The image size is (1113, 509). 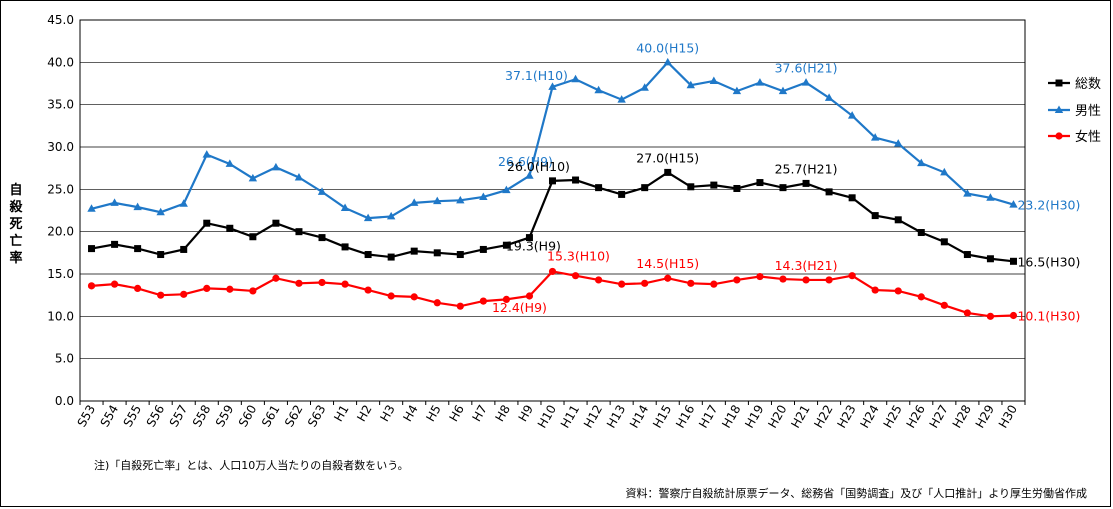 What do you see at coordinates (410, 413) in the screenshot?
I see `x-tick-label: H4` at bounding box center [410, 413].